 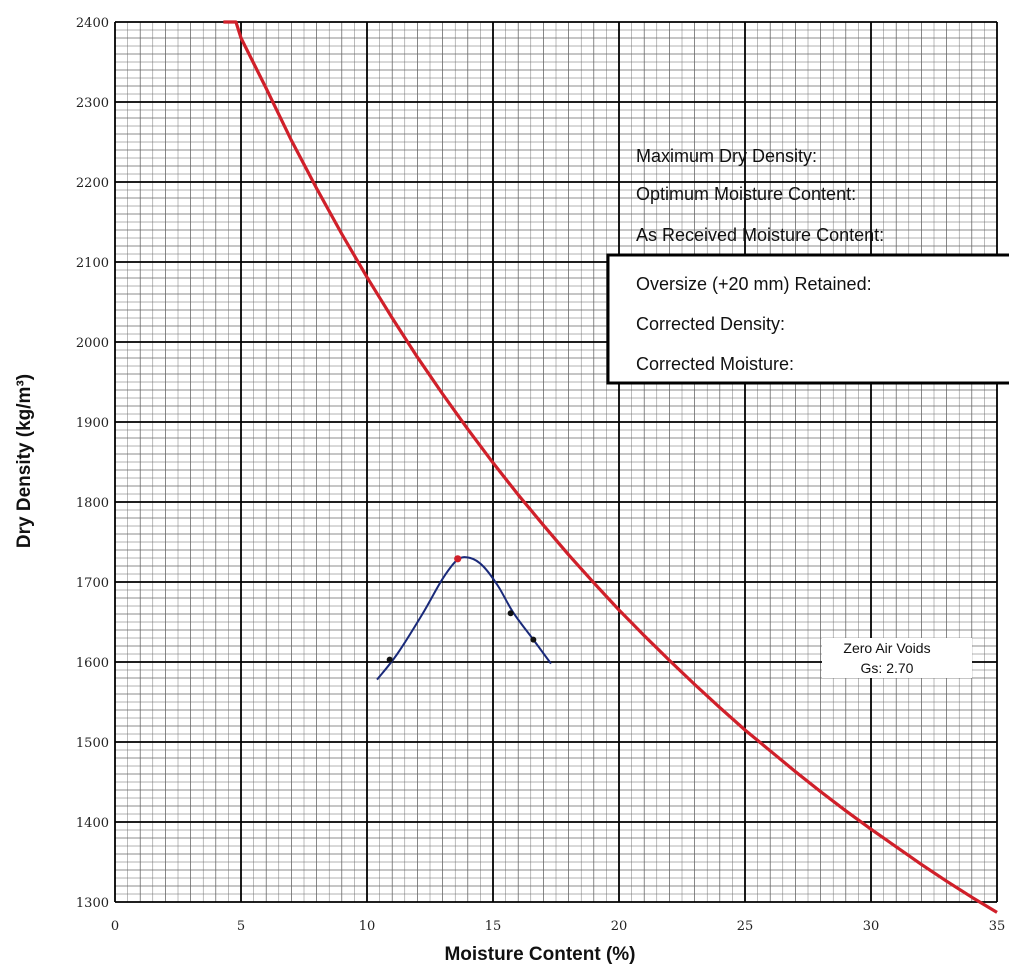 I want to click on y-tick-label: 1800, so click(x=92, y=503).